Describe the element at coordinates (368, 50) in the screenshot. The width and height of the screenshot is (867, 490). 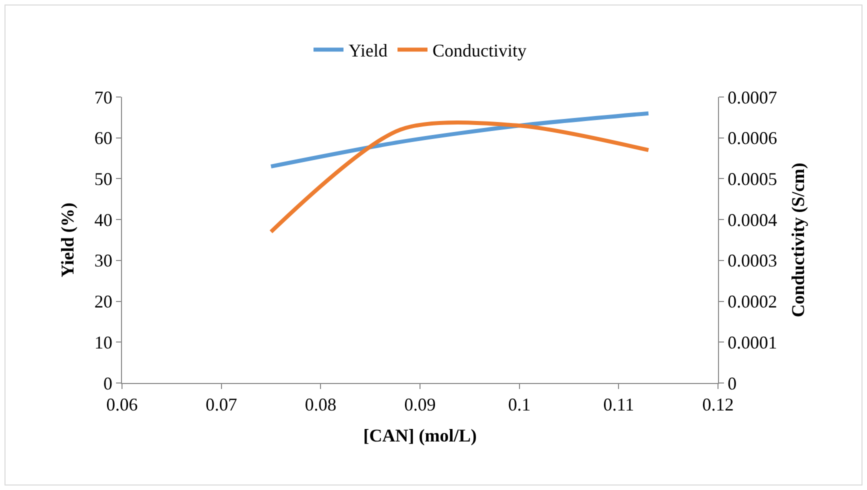
I see `legend-label: Yield` at that location.